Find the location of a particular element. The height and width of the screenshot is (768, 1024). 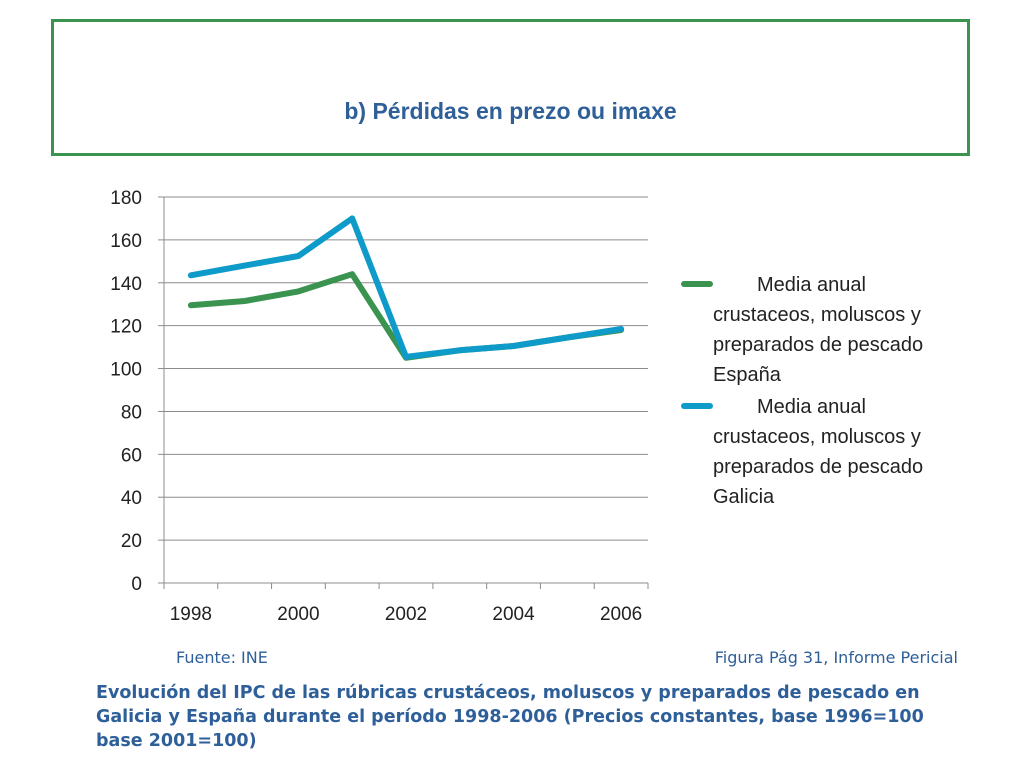

x-tick-label-2002: 2002 is located at coordinates (406, 614).